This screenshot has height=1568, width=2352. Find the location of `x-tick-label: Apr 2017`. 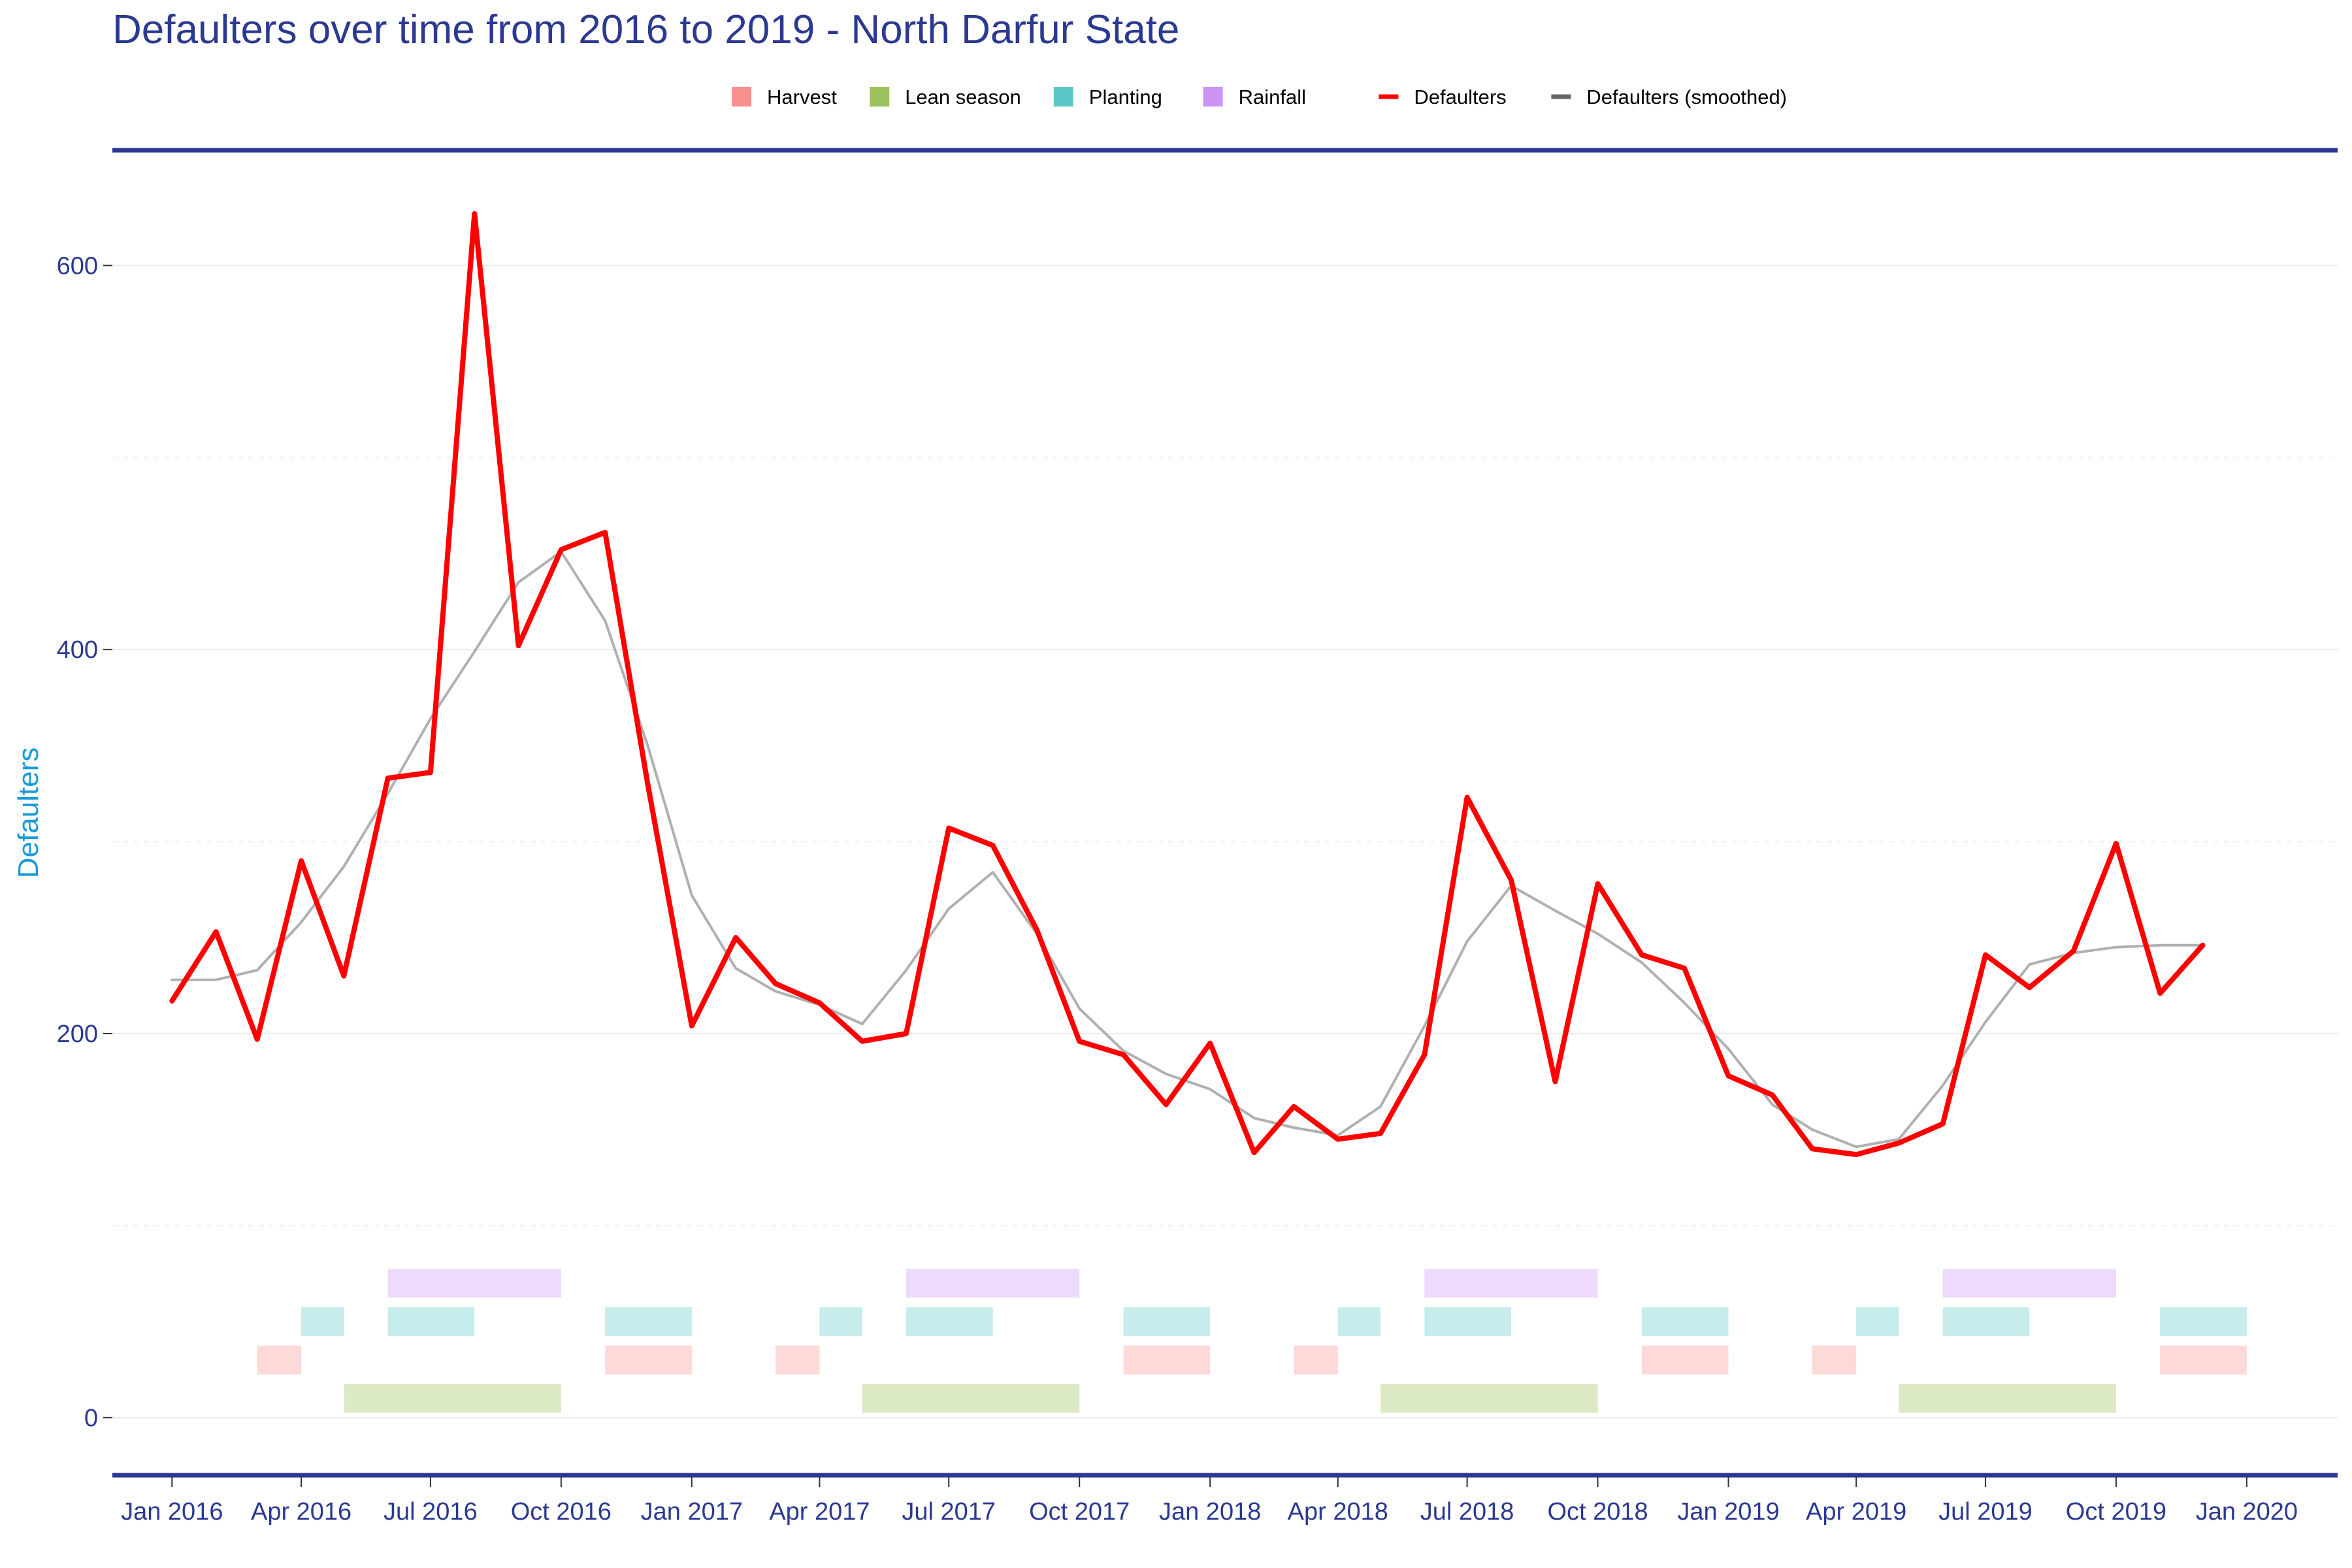

x-tick-label: Apr 2017 is located at coordinates (819, 1512).